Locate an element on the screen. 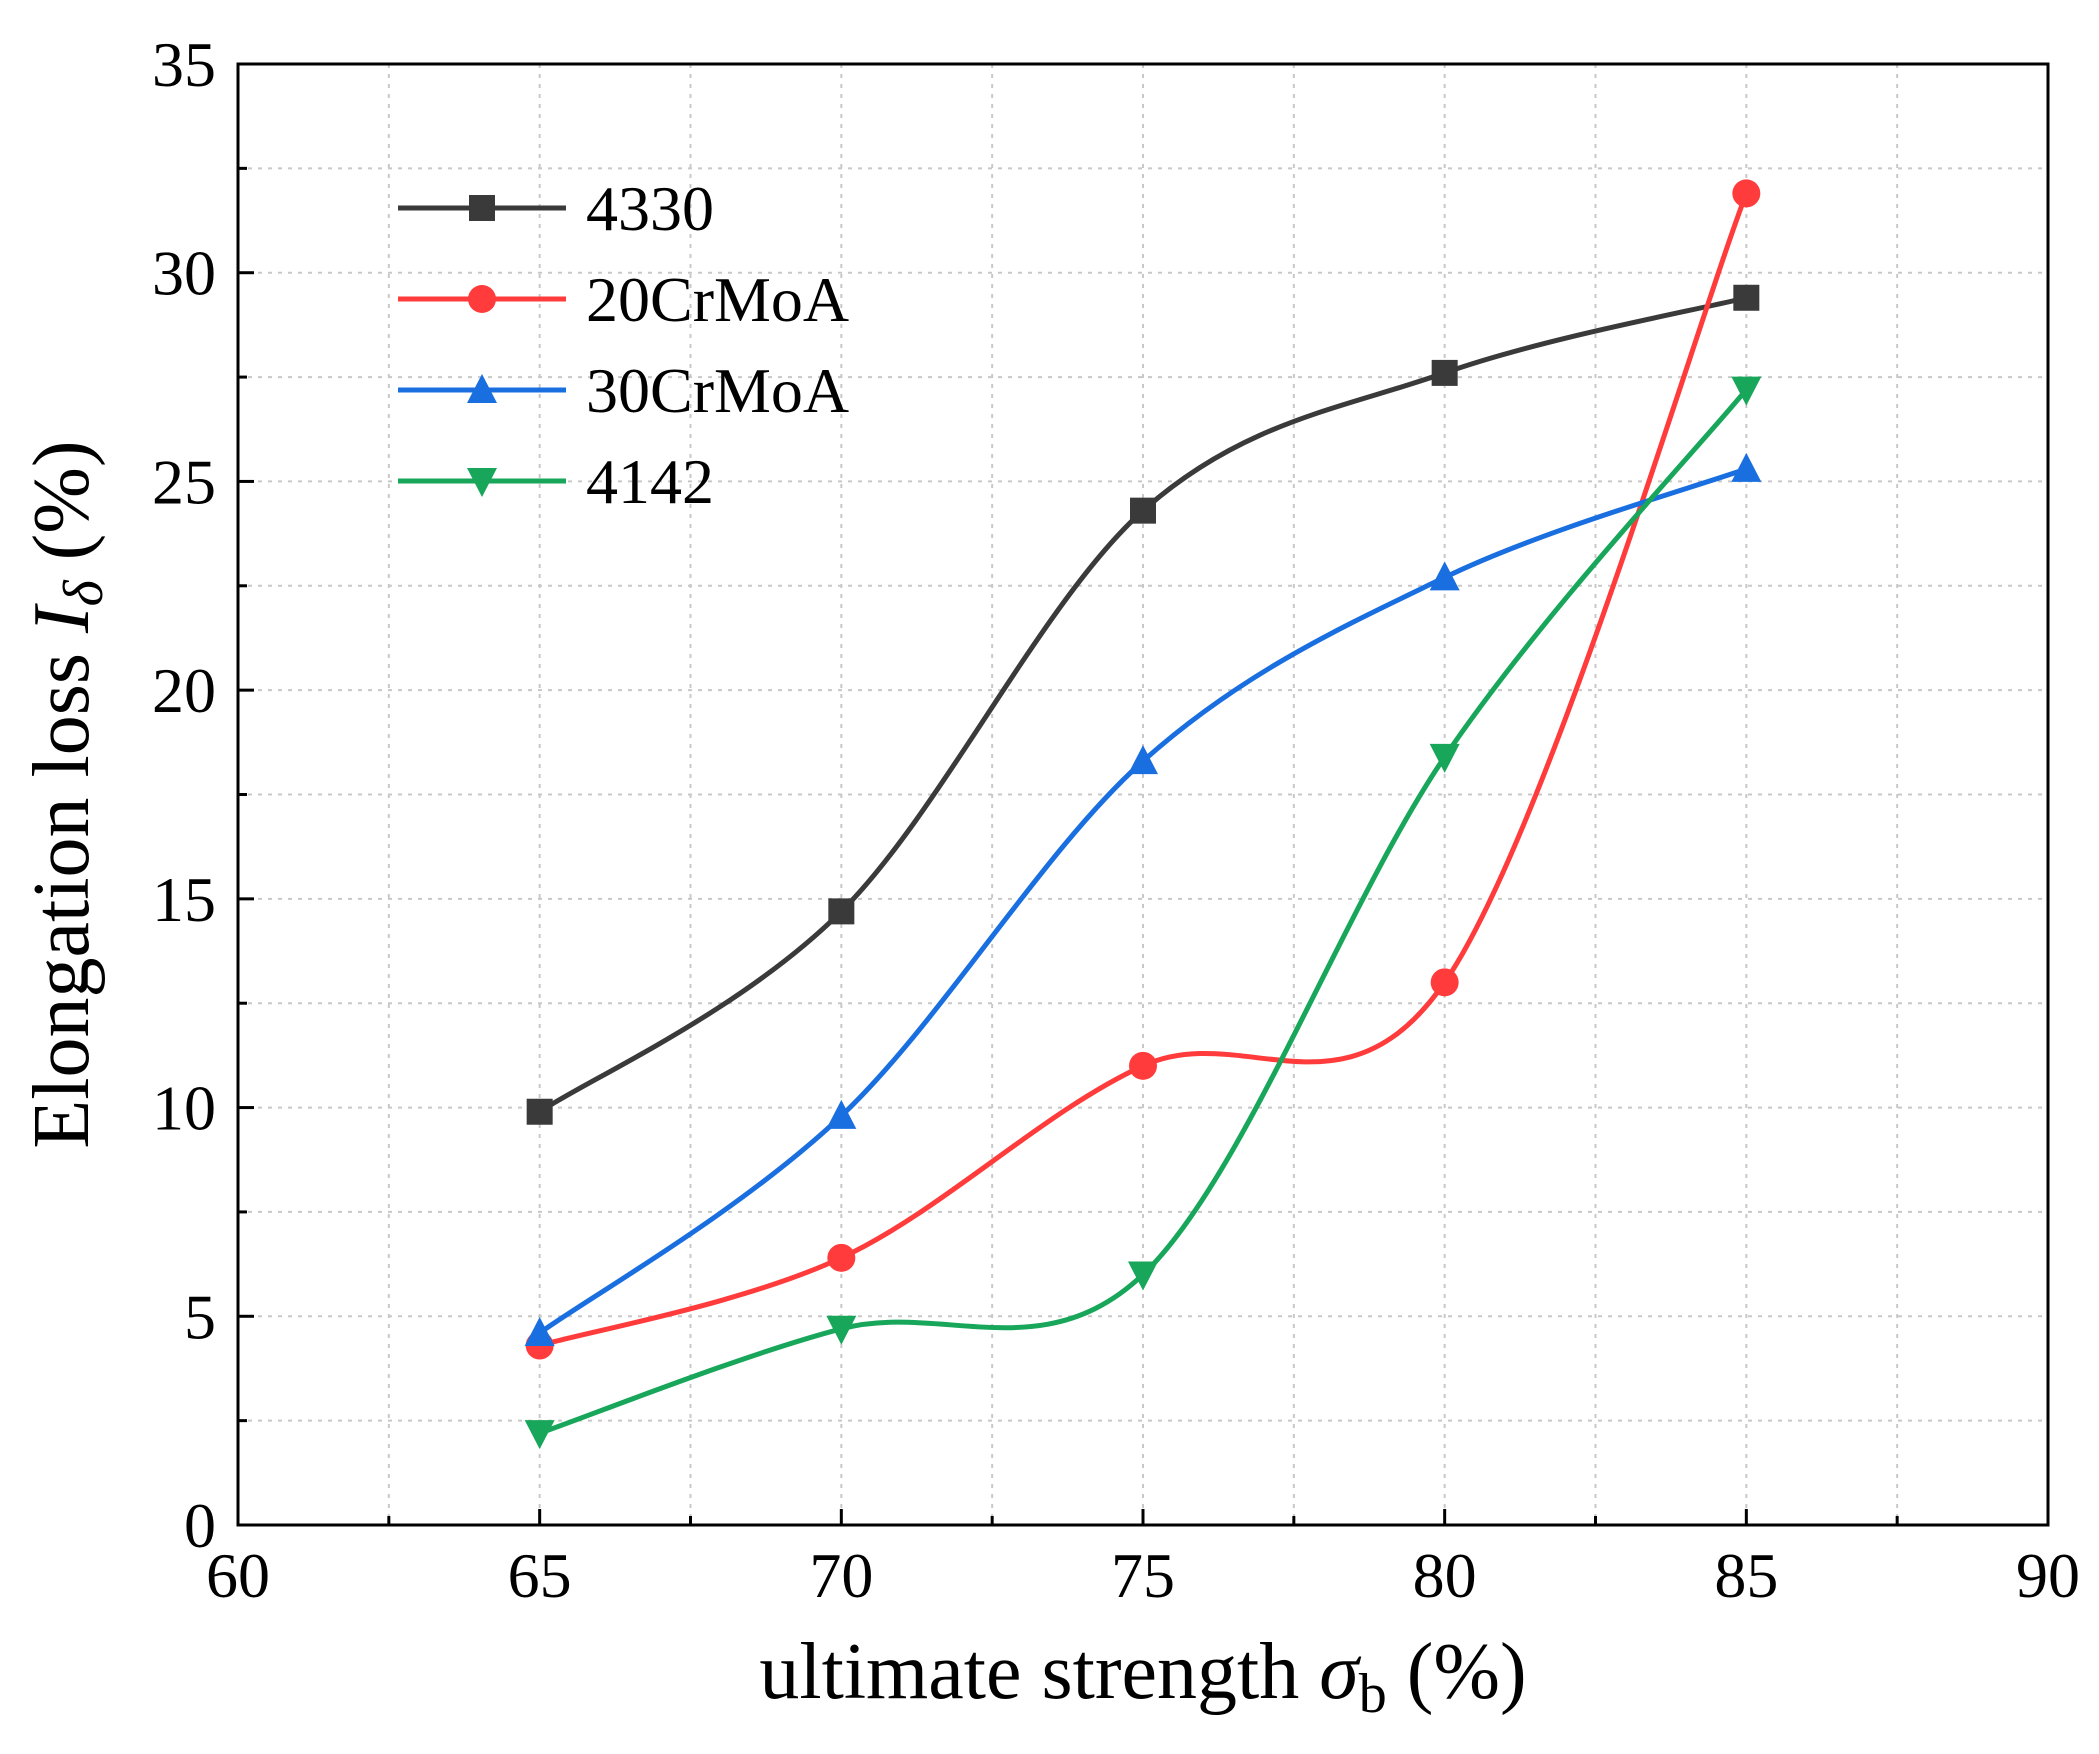 This screenshot has width=2099, height=1754. legend-label-4330: 4330 is located at coordinates (650, 208).